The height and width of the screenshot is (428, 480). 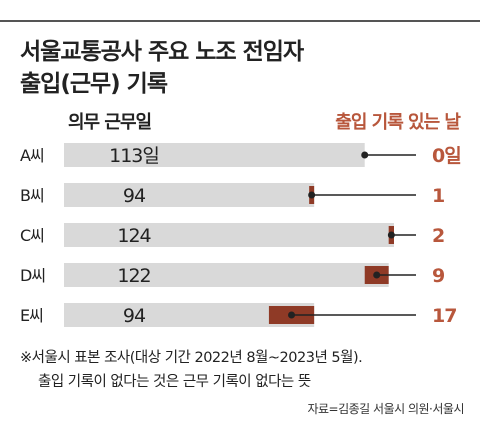 What do you see at coordinates (110, 122) in the screenshot?
I see `column-header-required-days: 의무 근무일` at bounding box center [110, 122].